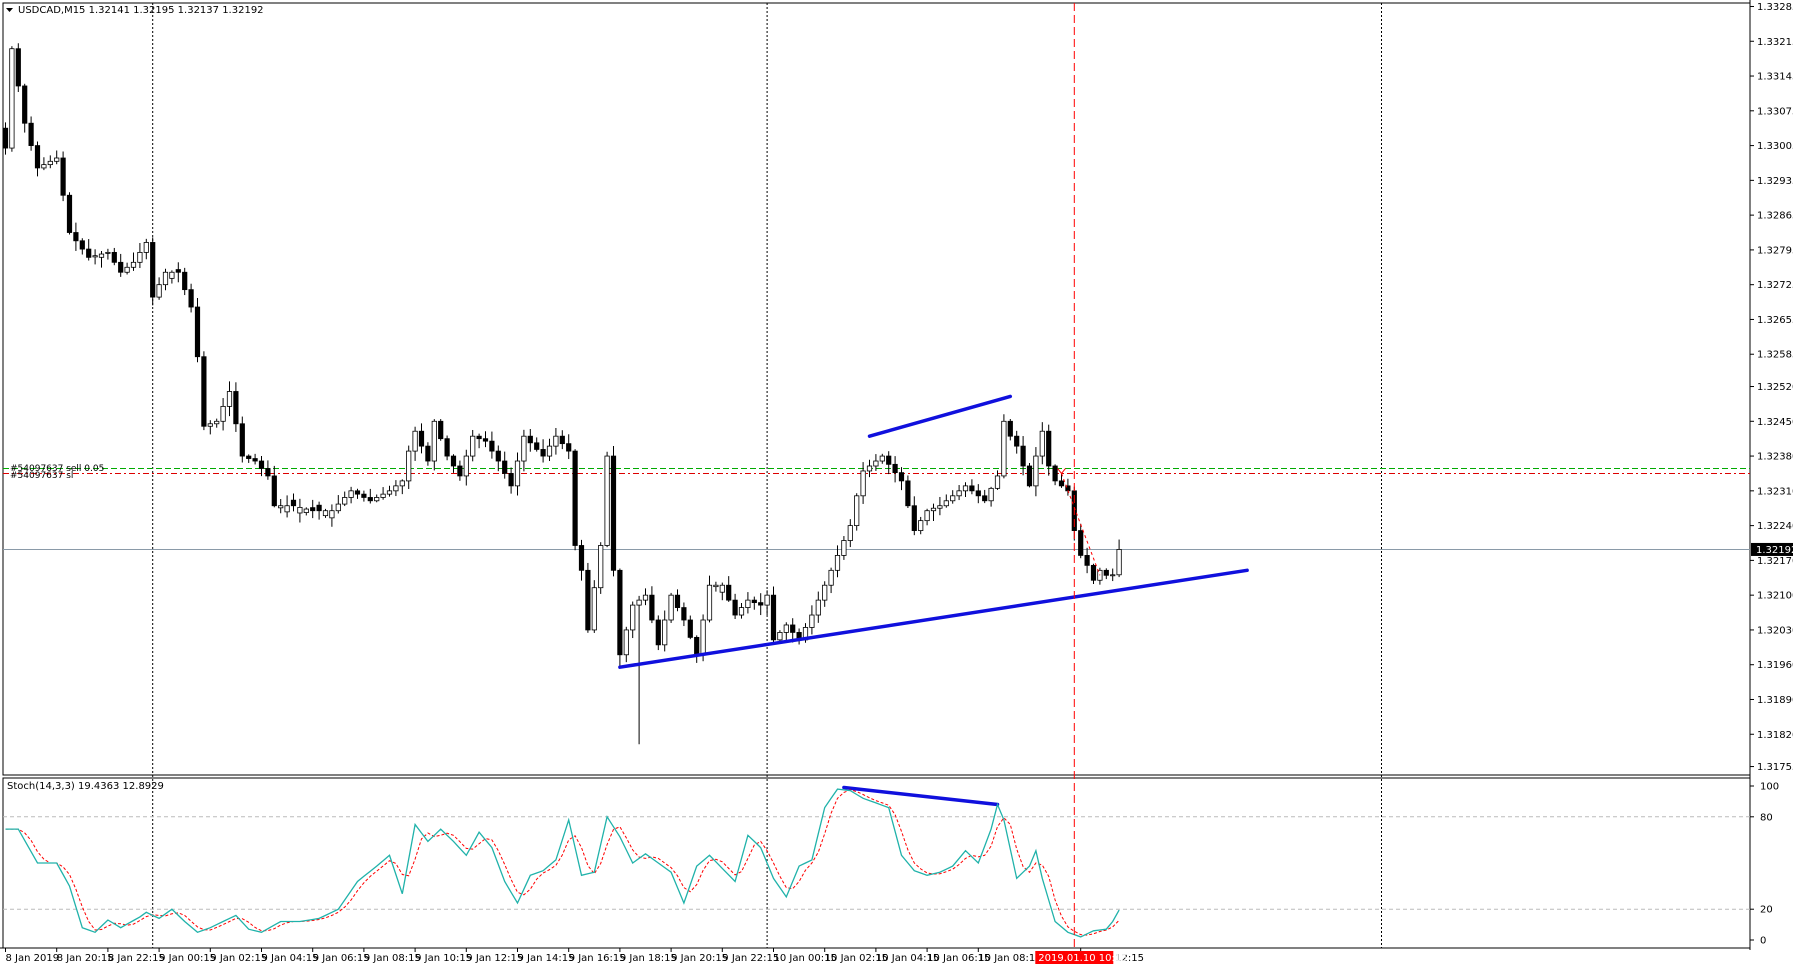  What do you see at coordinates (392, 958) in the screenshot?
I see `time-tick-label: 9 Jan 08:15` at bounding box center [392, 958].